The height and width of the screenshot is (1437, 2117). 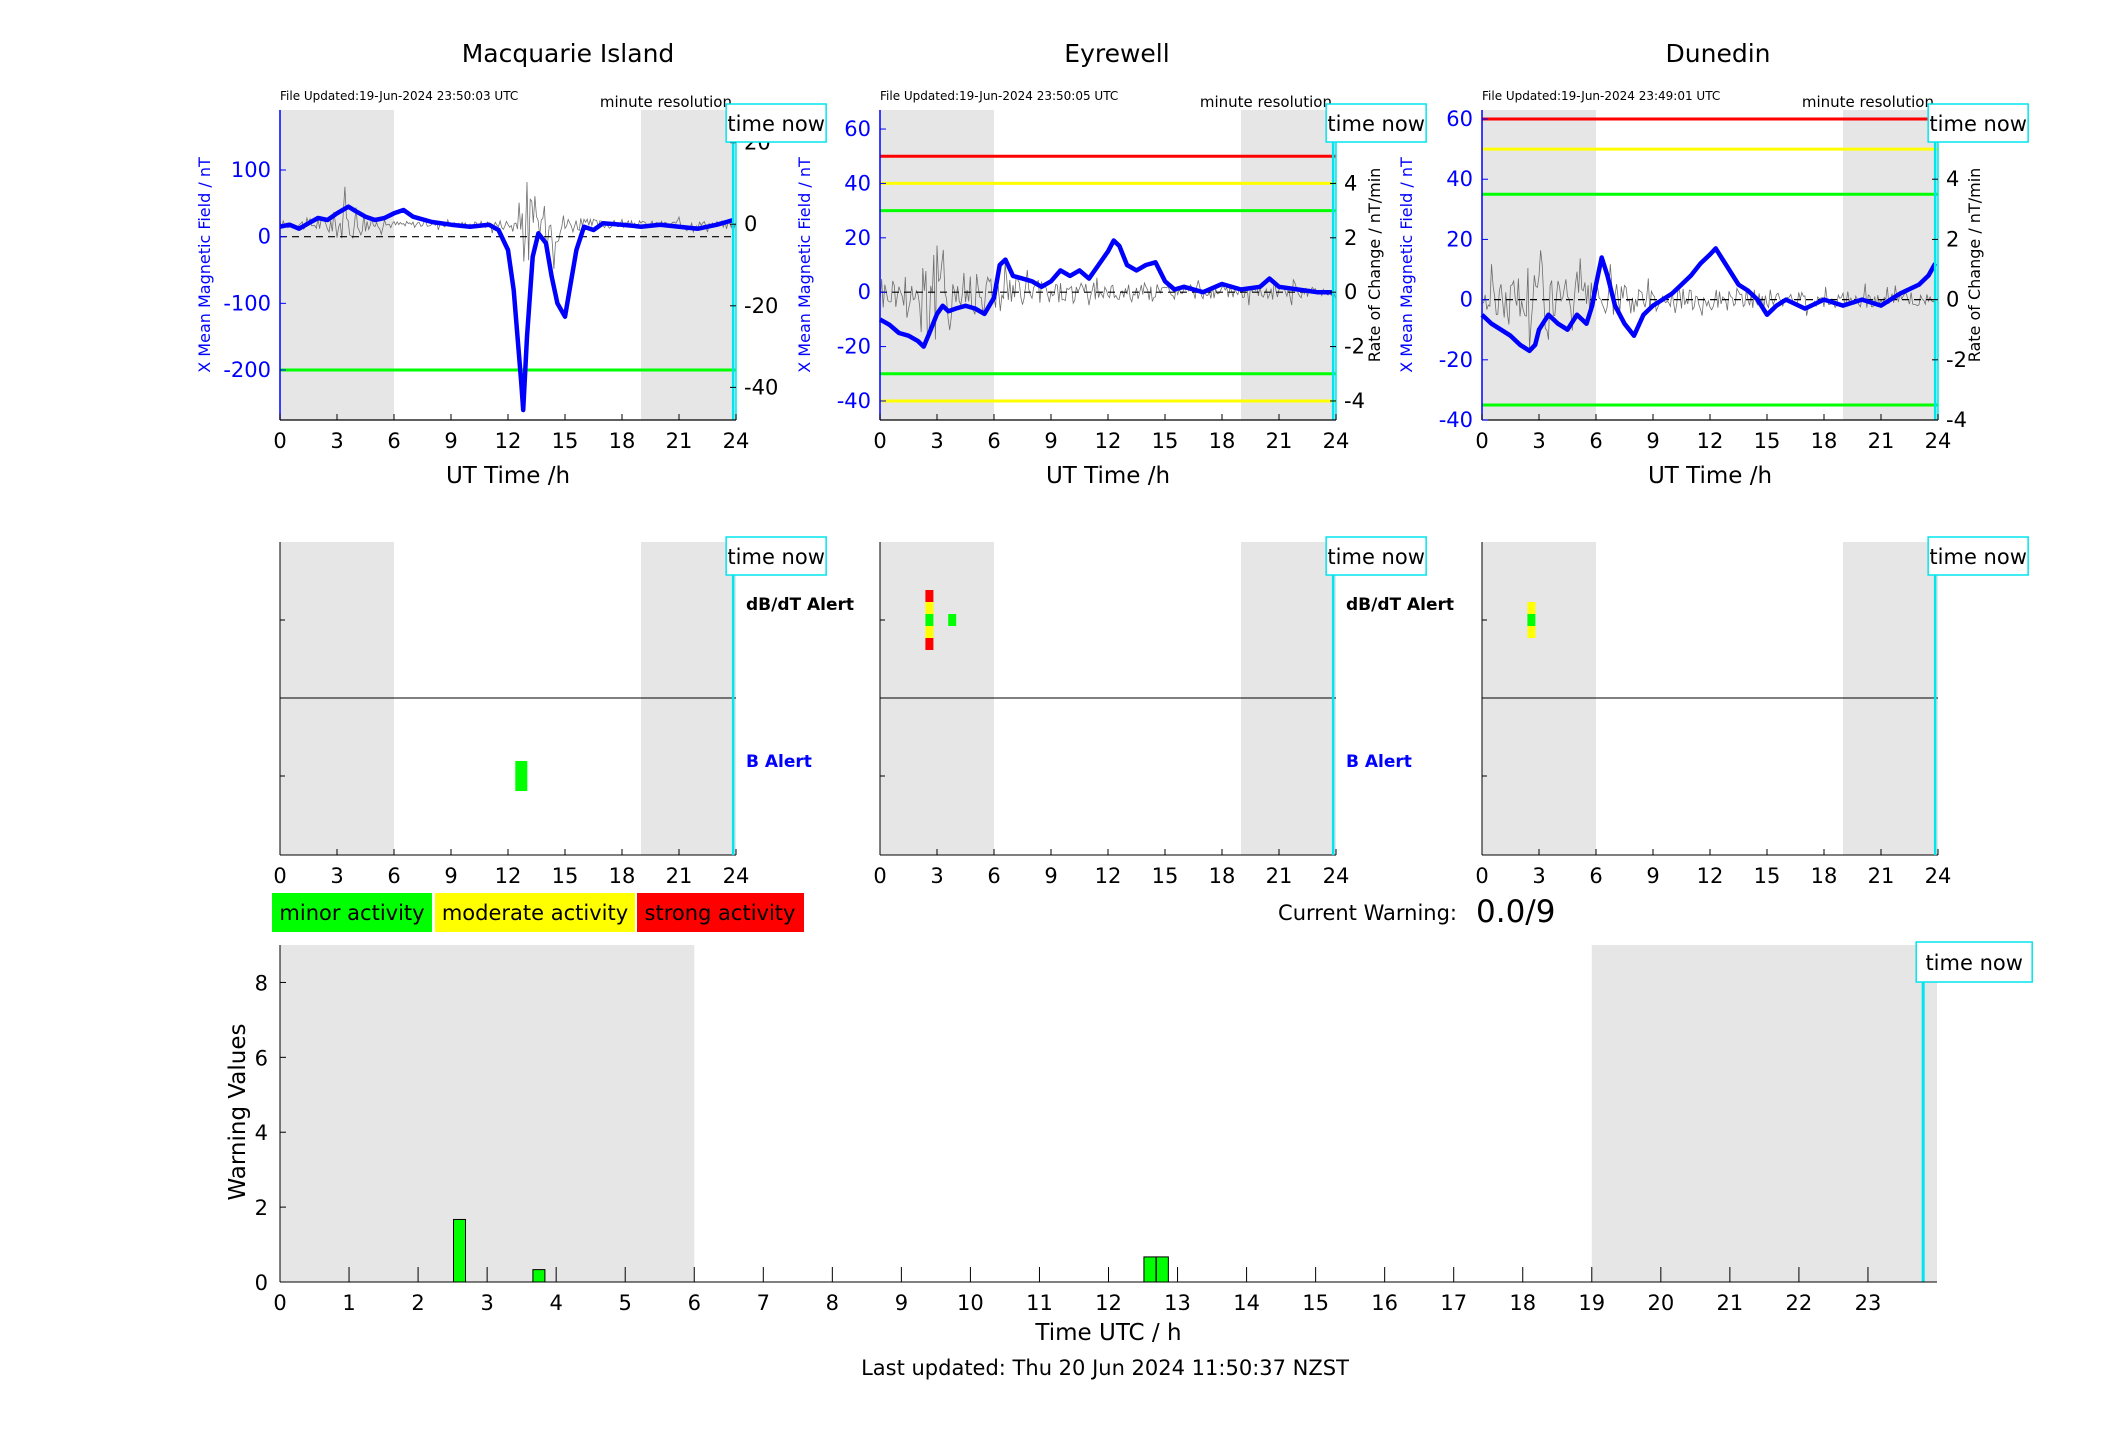 I want to click on x-tick-label: 20, so click(x=1660, y=1303).